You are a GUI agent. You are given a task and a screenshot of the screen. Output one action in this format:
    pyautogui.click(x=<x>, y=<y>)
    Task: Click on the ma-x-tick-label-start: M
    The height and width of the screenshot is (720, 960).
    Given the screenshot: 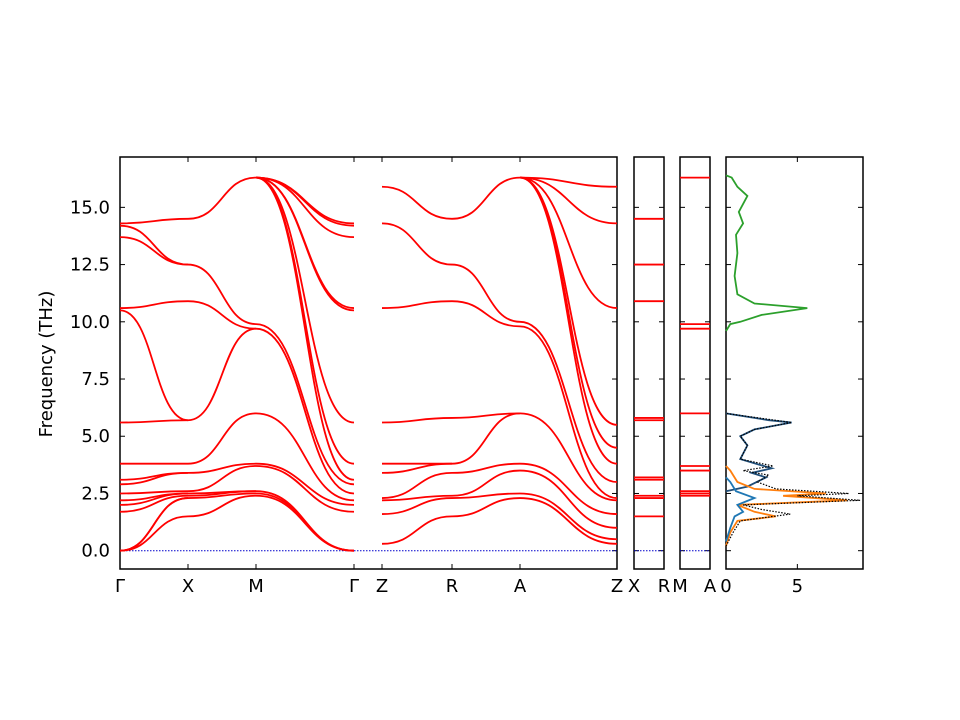 What is the action you would take?
    pyautogui.click(x=680, y=586)
    